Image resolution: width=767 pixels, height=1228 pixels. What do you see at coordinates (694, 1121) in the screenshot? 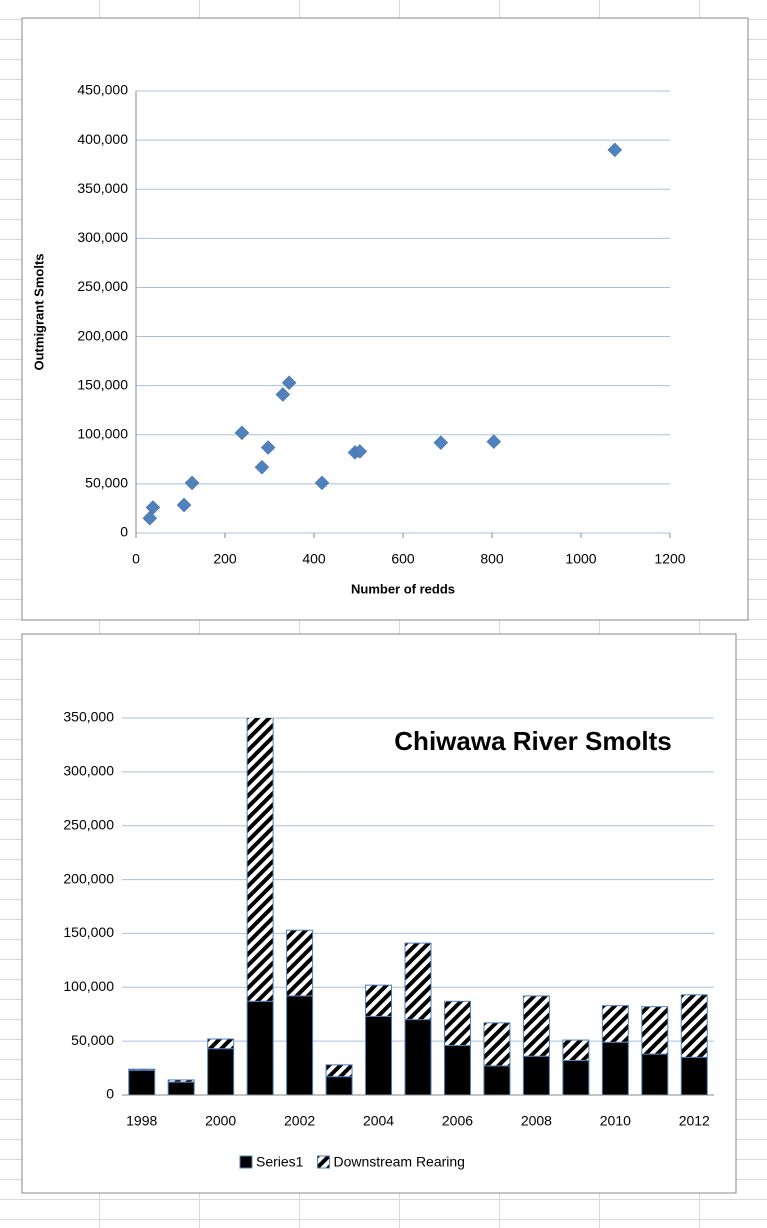
I see `x-tick-label: 2012` at bounding box center [694, 1121].